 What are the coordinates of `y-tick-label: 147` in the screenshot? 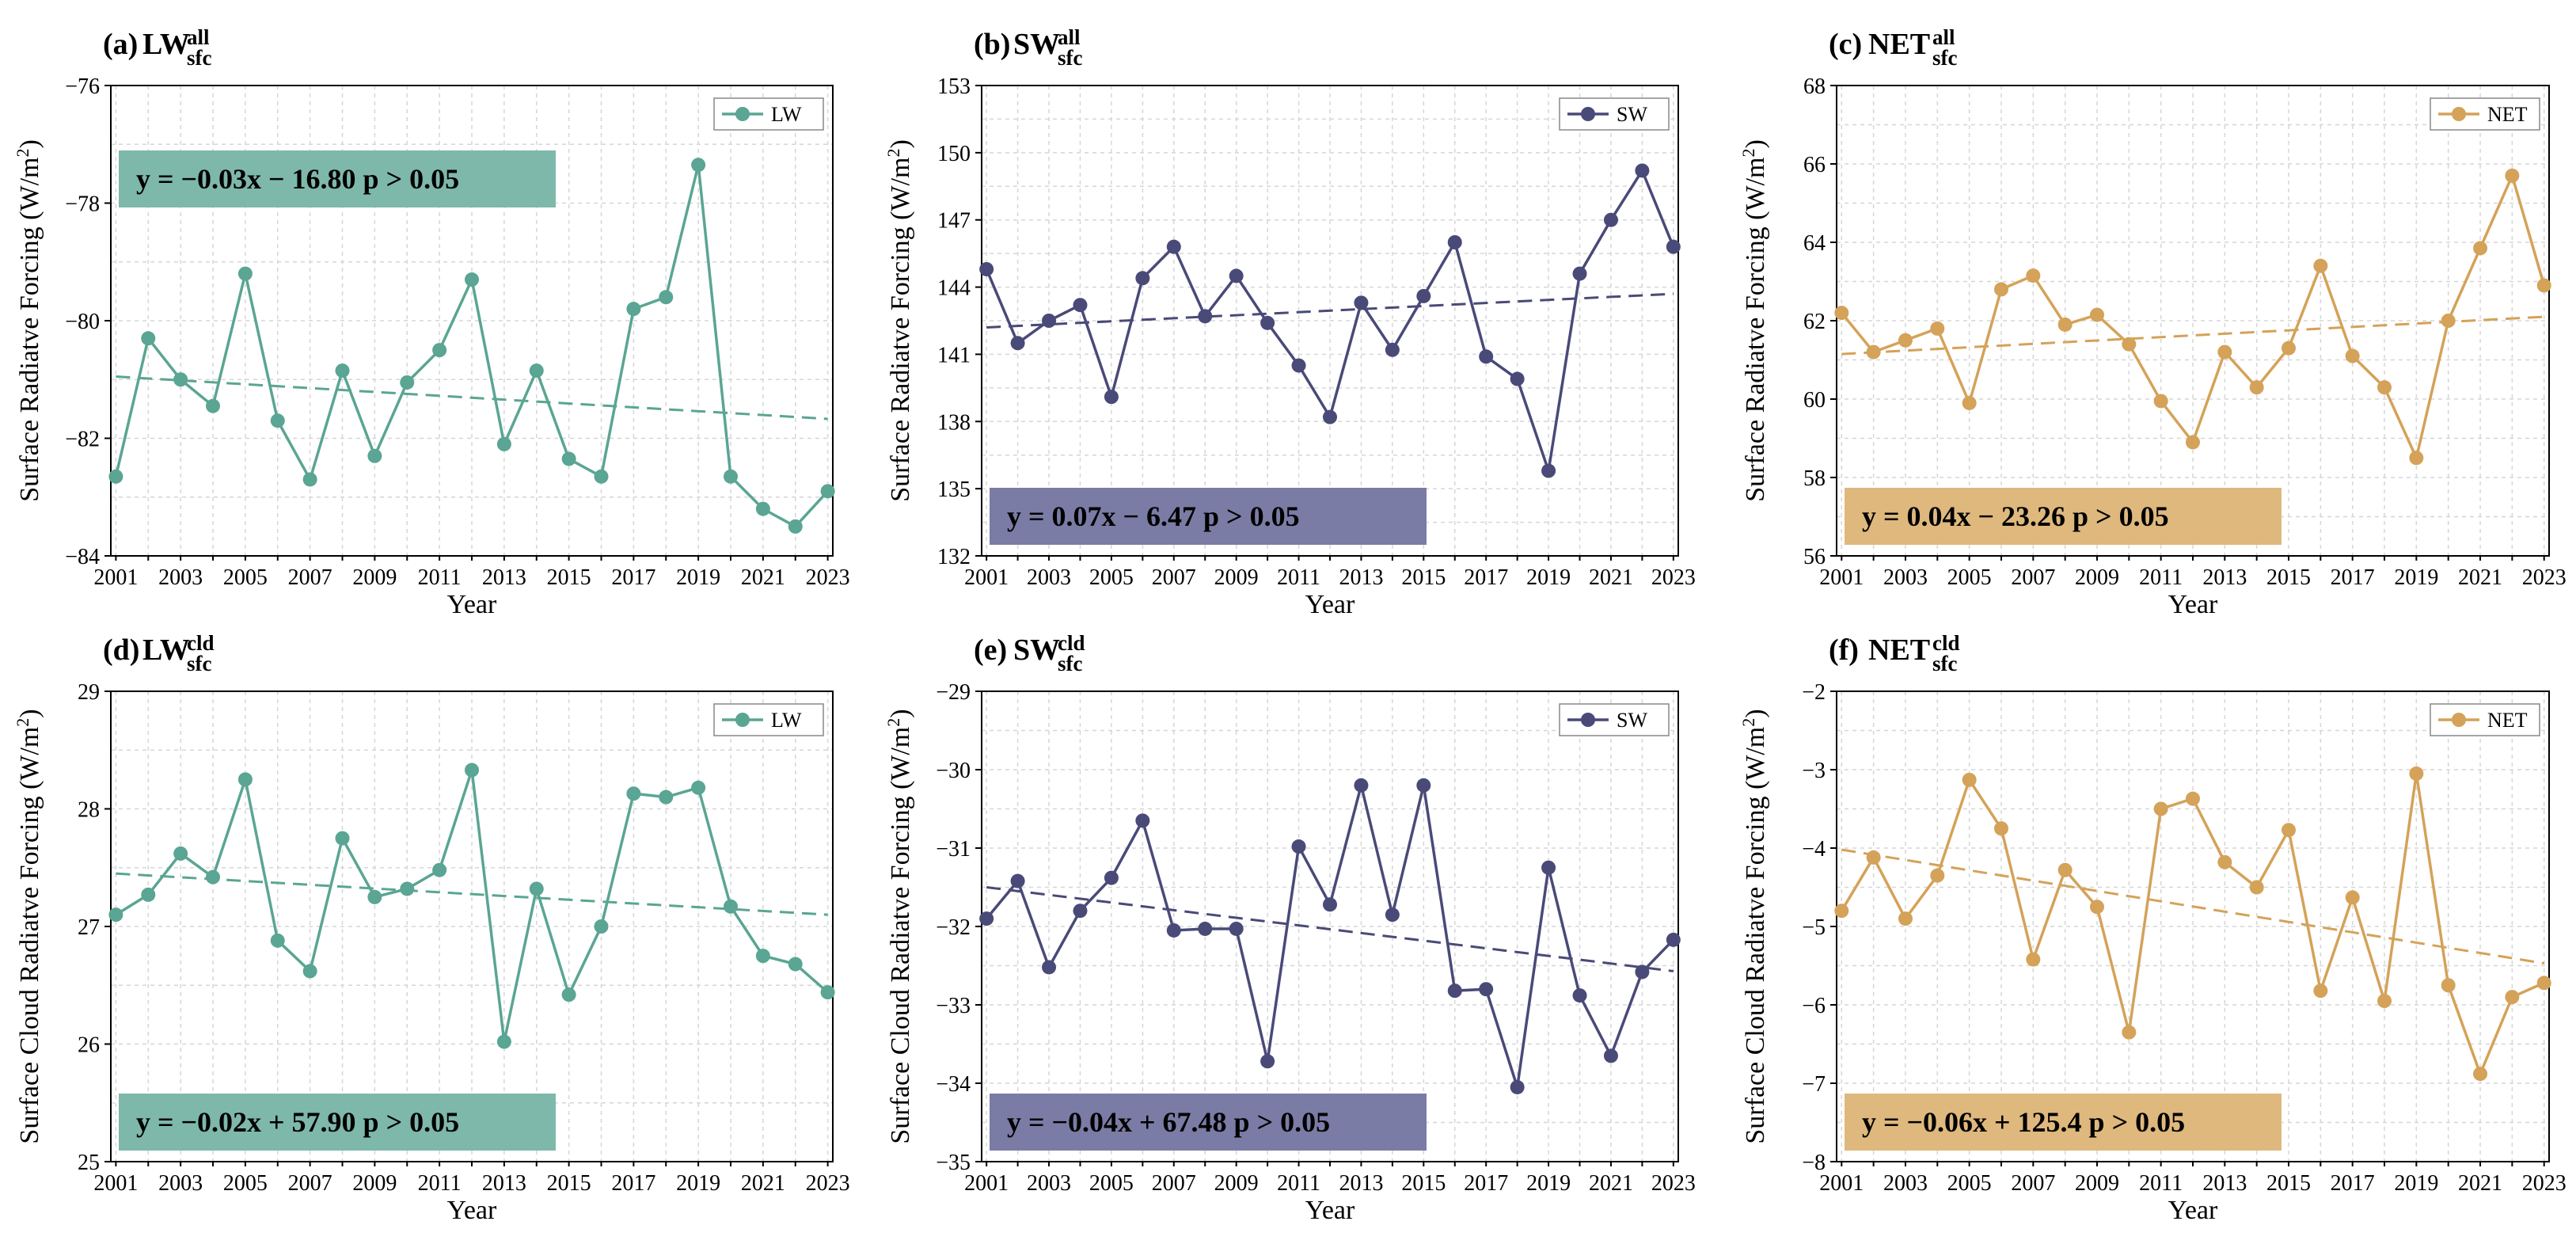 It's located at (954, 222).